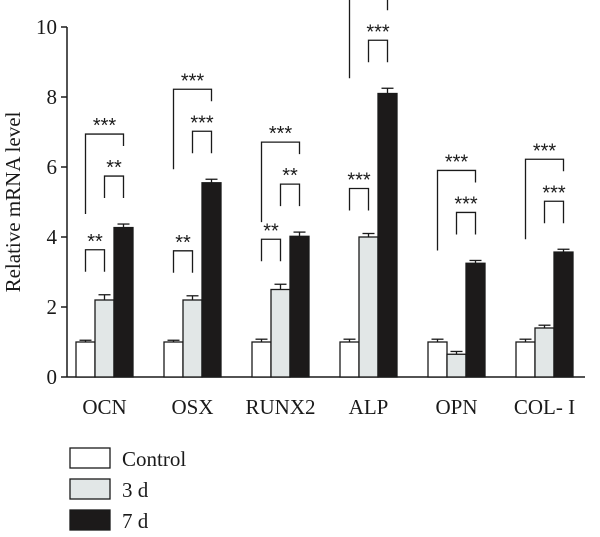 This screenshot has width=600, height=537. What do you see at coordinates (52, 307) in the screenshot?
I see `y-tick-label: 2` at bounding box center [52, 307].